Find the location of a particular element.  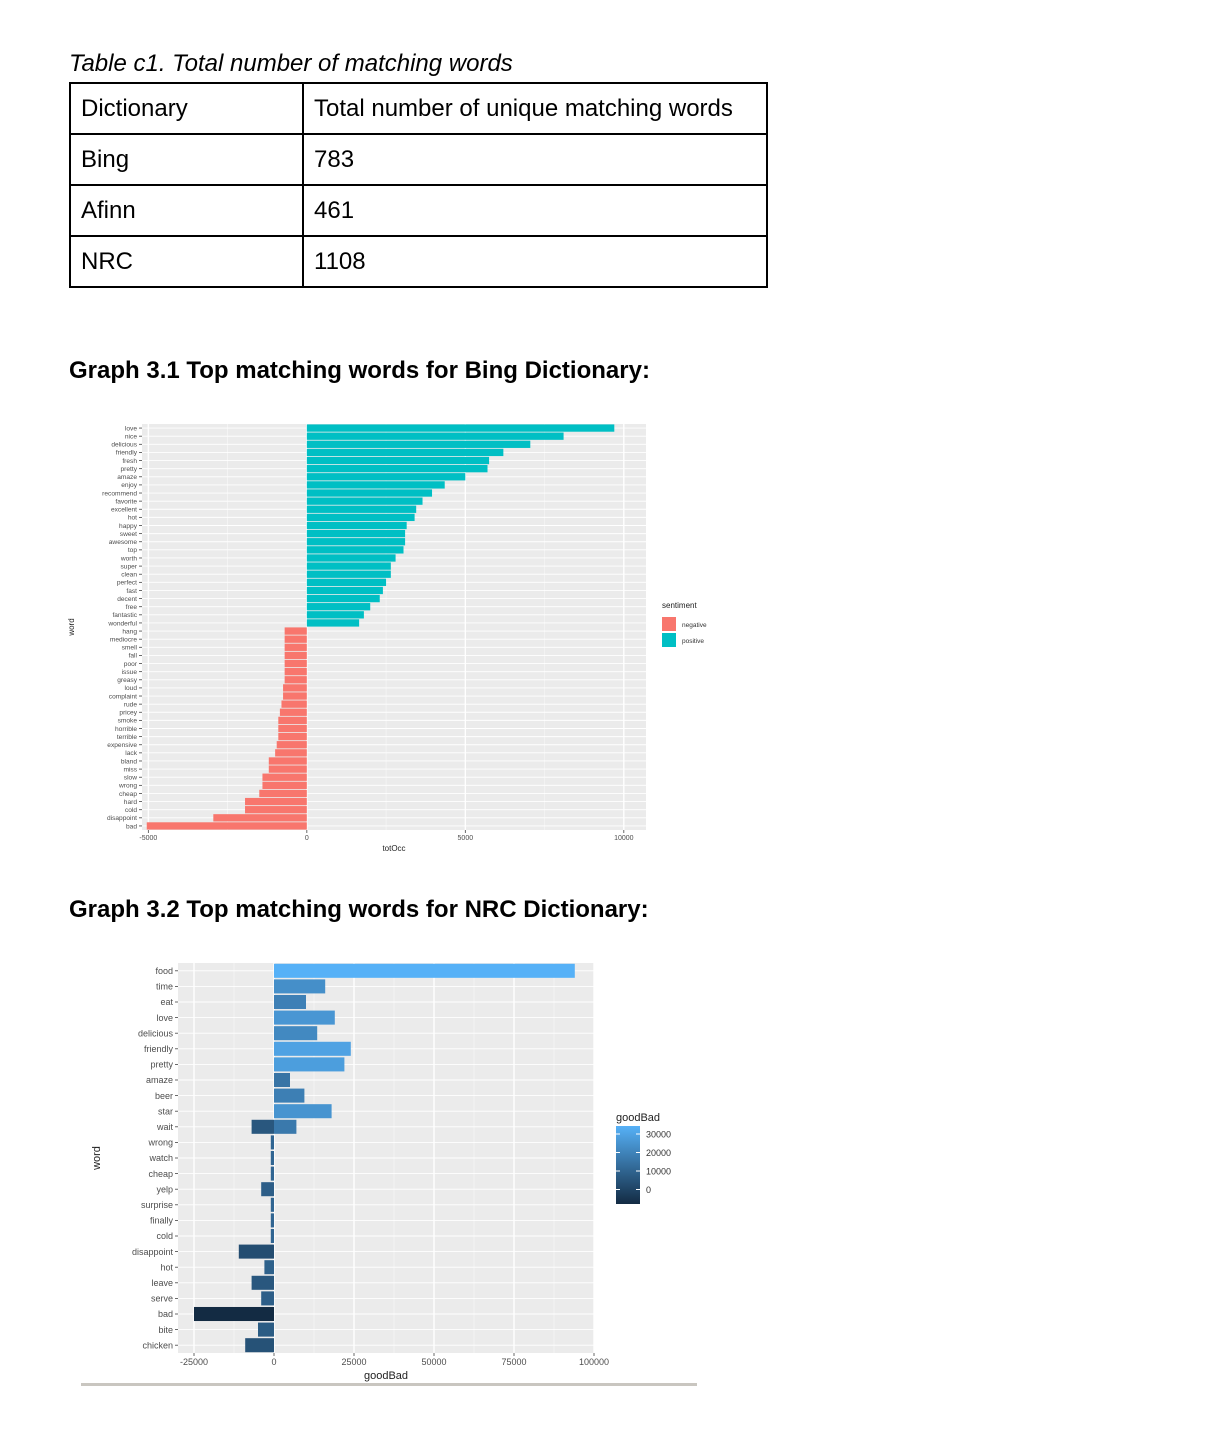

y-tick-label: bite is located at coordinates (165, 1330).